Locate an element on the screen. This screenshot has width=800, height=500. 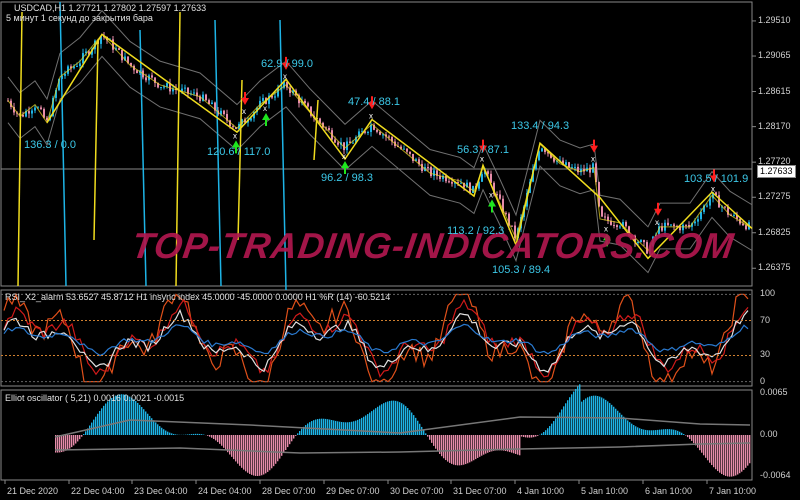
wave-annotation: 120.6 / 117.0 is located at coordinates (239, 152).